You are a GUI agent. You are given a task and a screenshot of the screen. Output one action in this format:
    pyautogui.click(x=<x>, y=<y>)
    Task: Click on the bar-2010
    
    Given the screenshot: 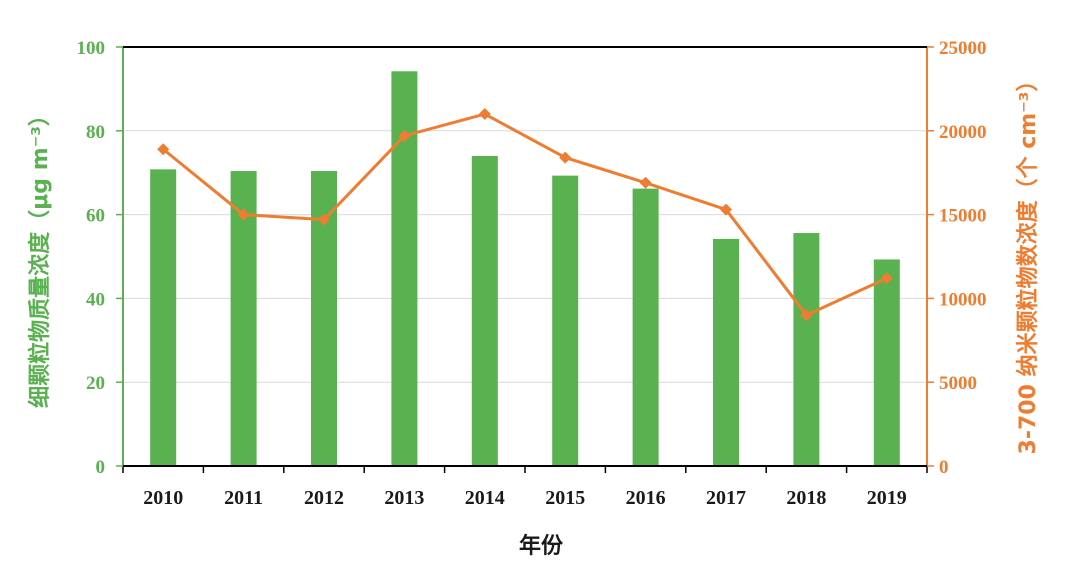 What is the action you would take?
    pyautogui.click(x=163, y=317)
    